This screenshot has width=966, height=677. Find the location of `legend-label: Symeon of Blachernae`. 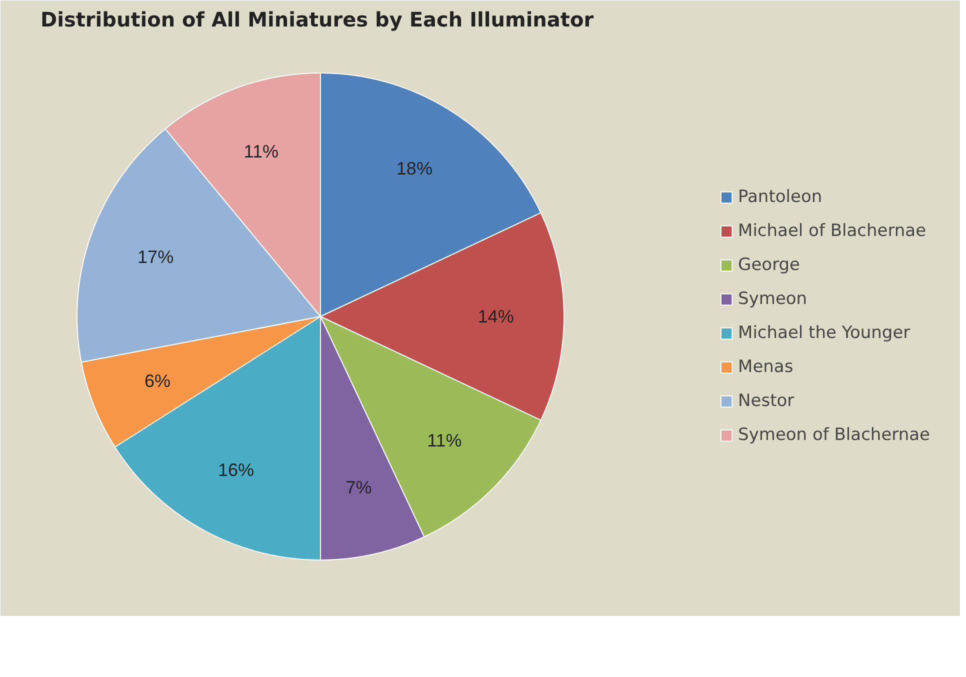

legend-label: Symeon of Blachernae is located at coordinates (834, 435).